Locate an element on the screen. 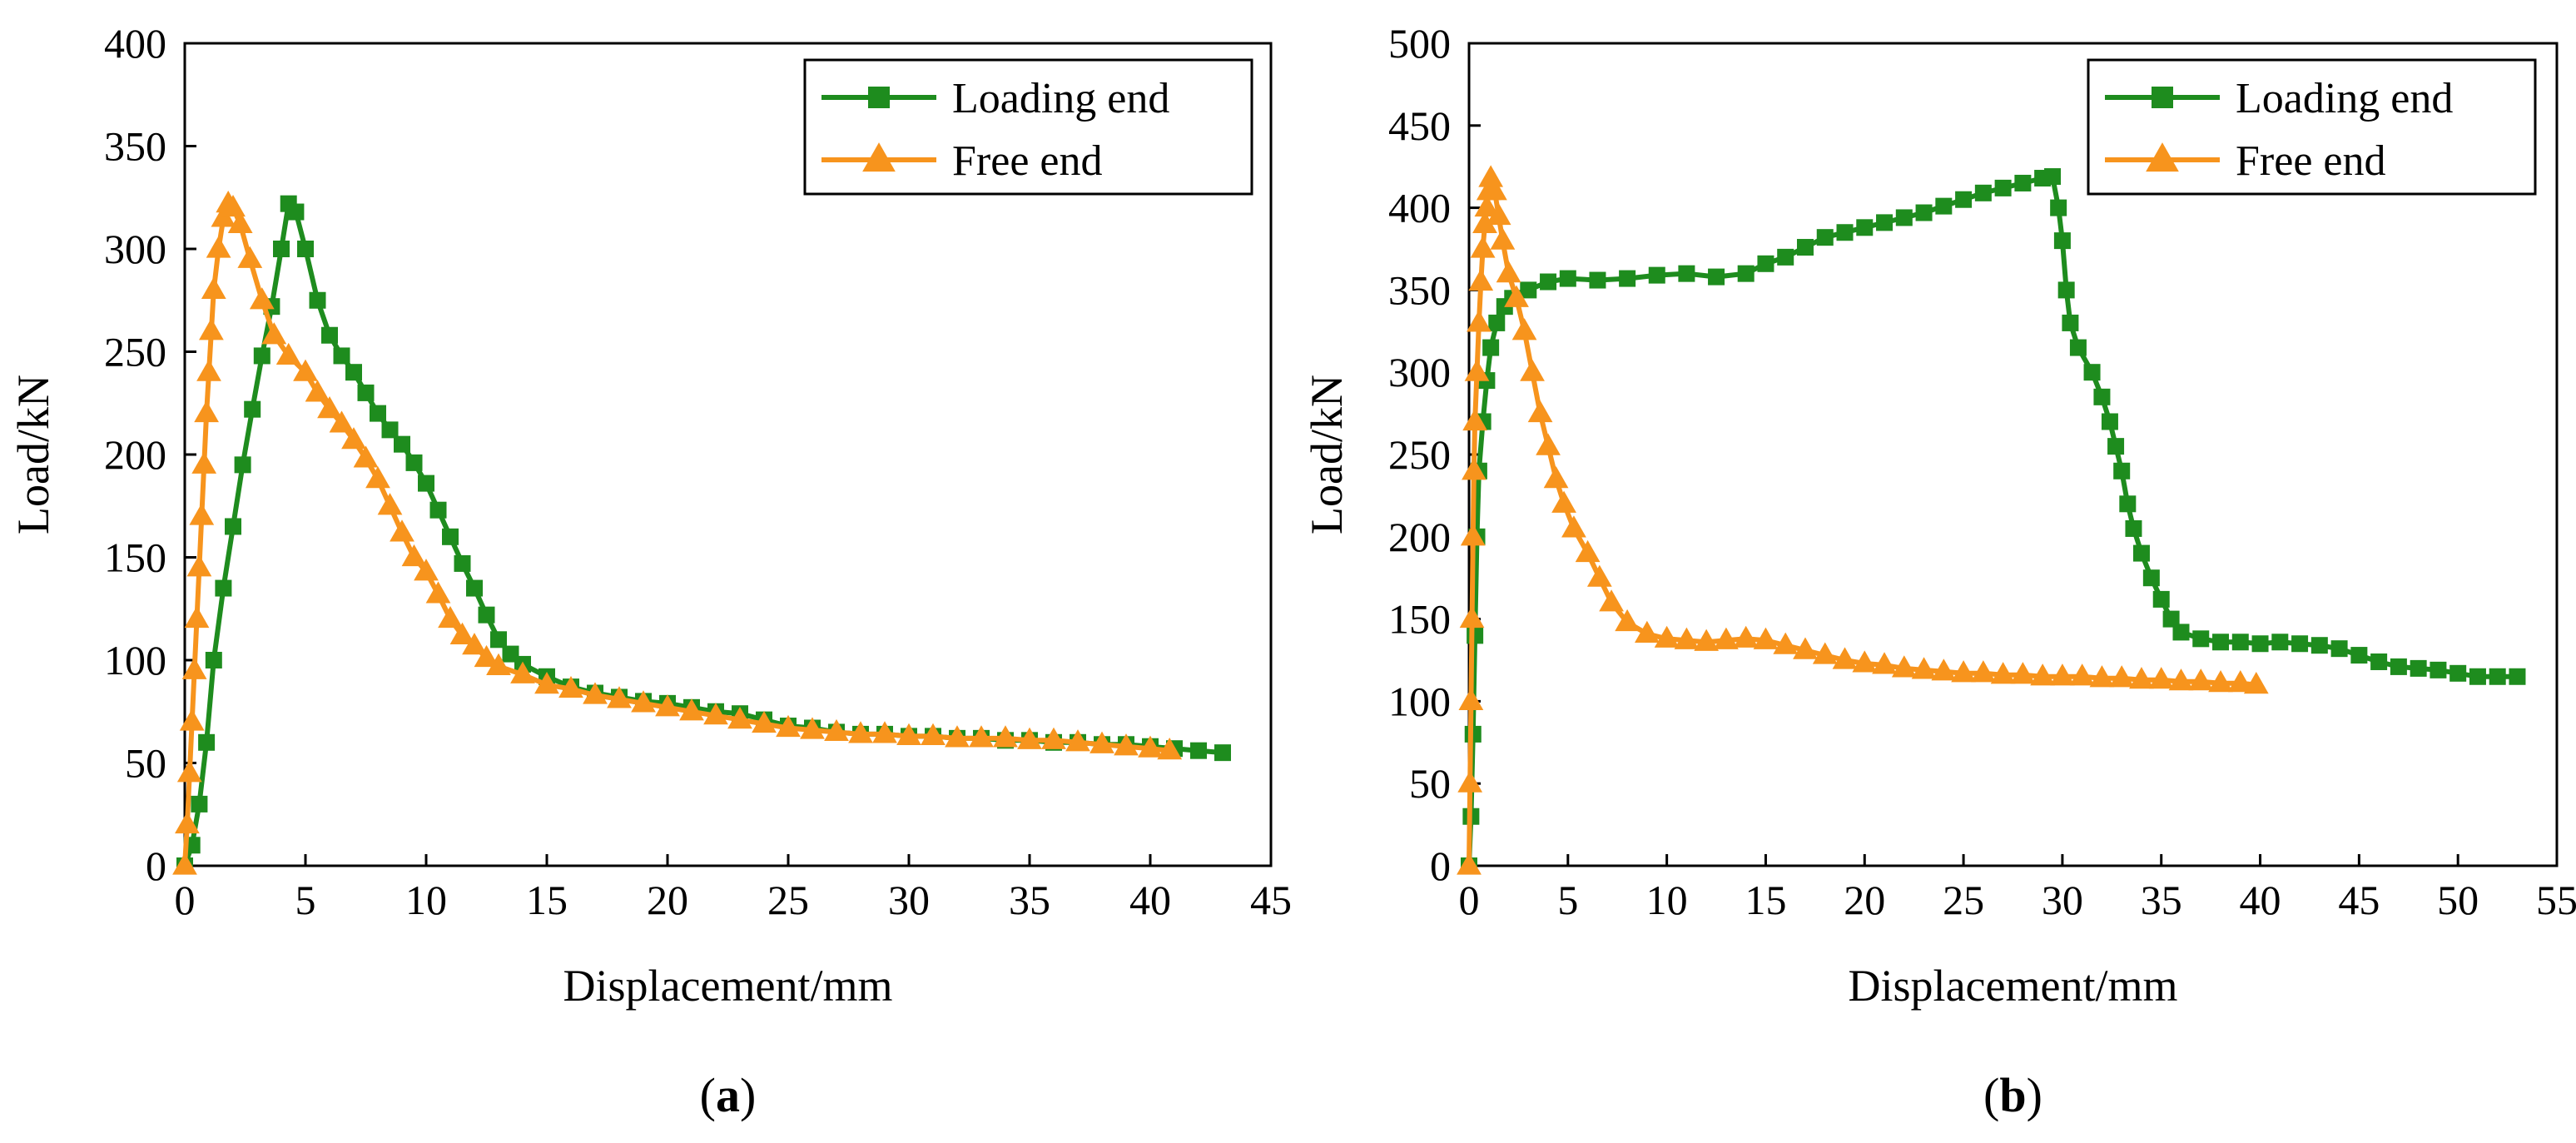 This screenshot has height=1143, width=2576. panel-b-y-tick-label: 200 is located at coordinates (1419, 537).